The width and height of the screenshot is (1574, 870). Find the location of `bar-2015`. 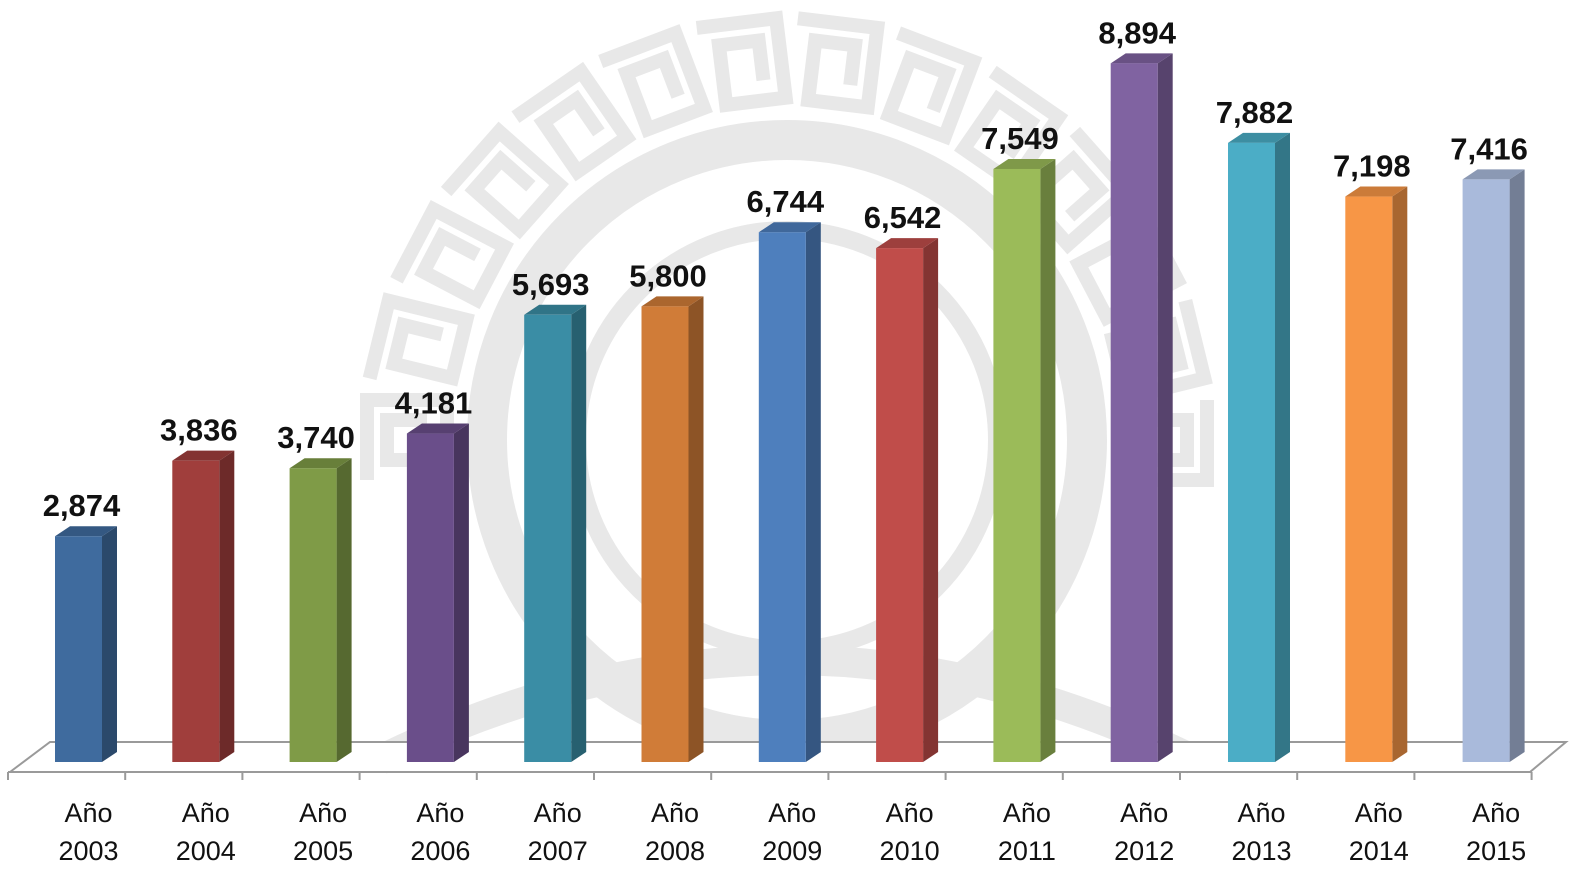

bar-2015 is located at coordinates (1493, 465).